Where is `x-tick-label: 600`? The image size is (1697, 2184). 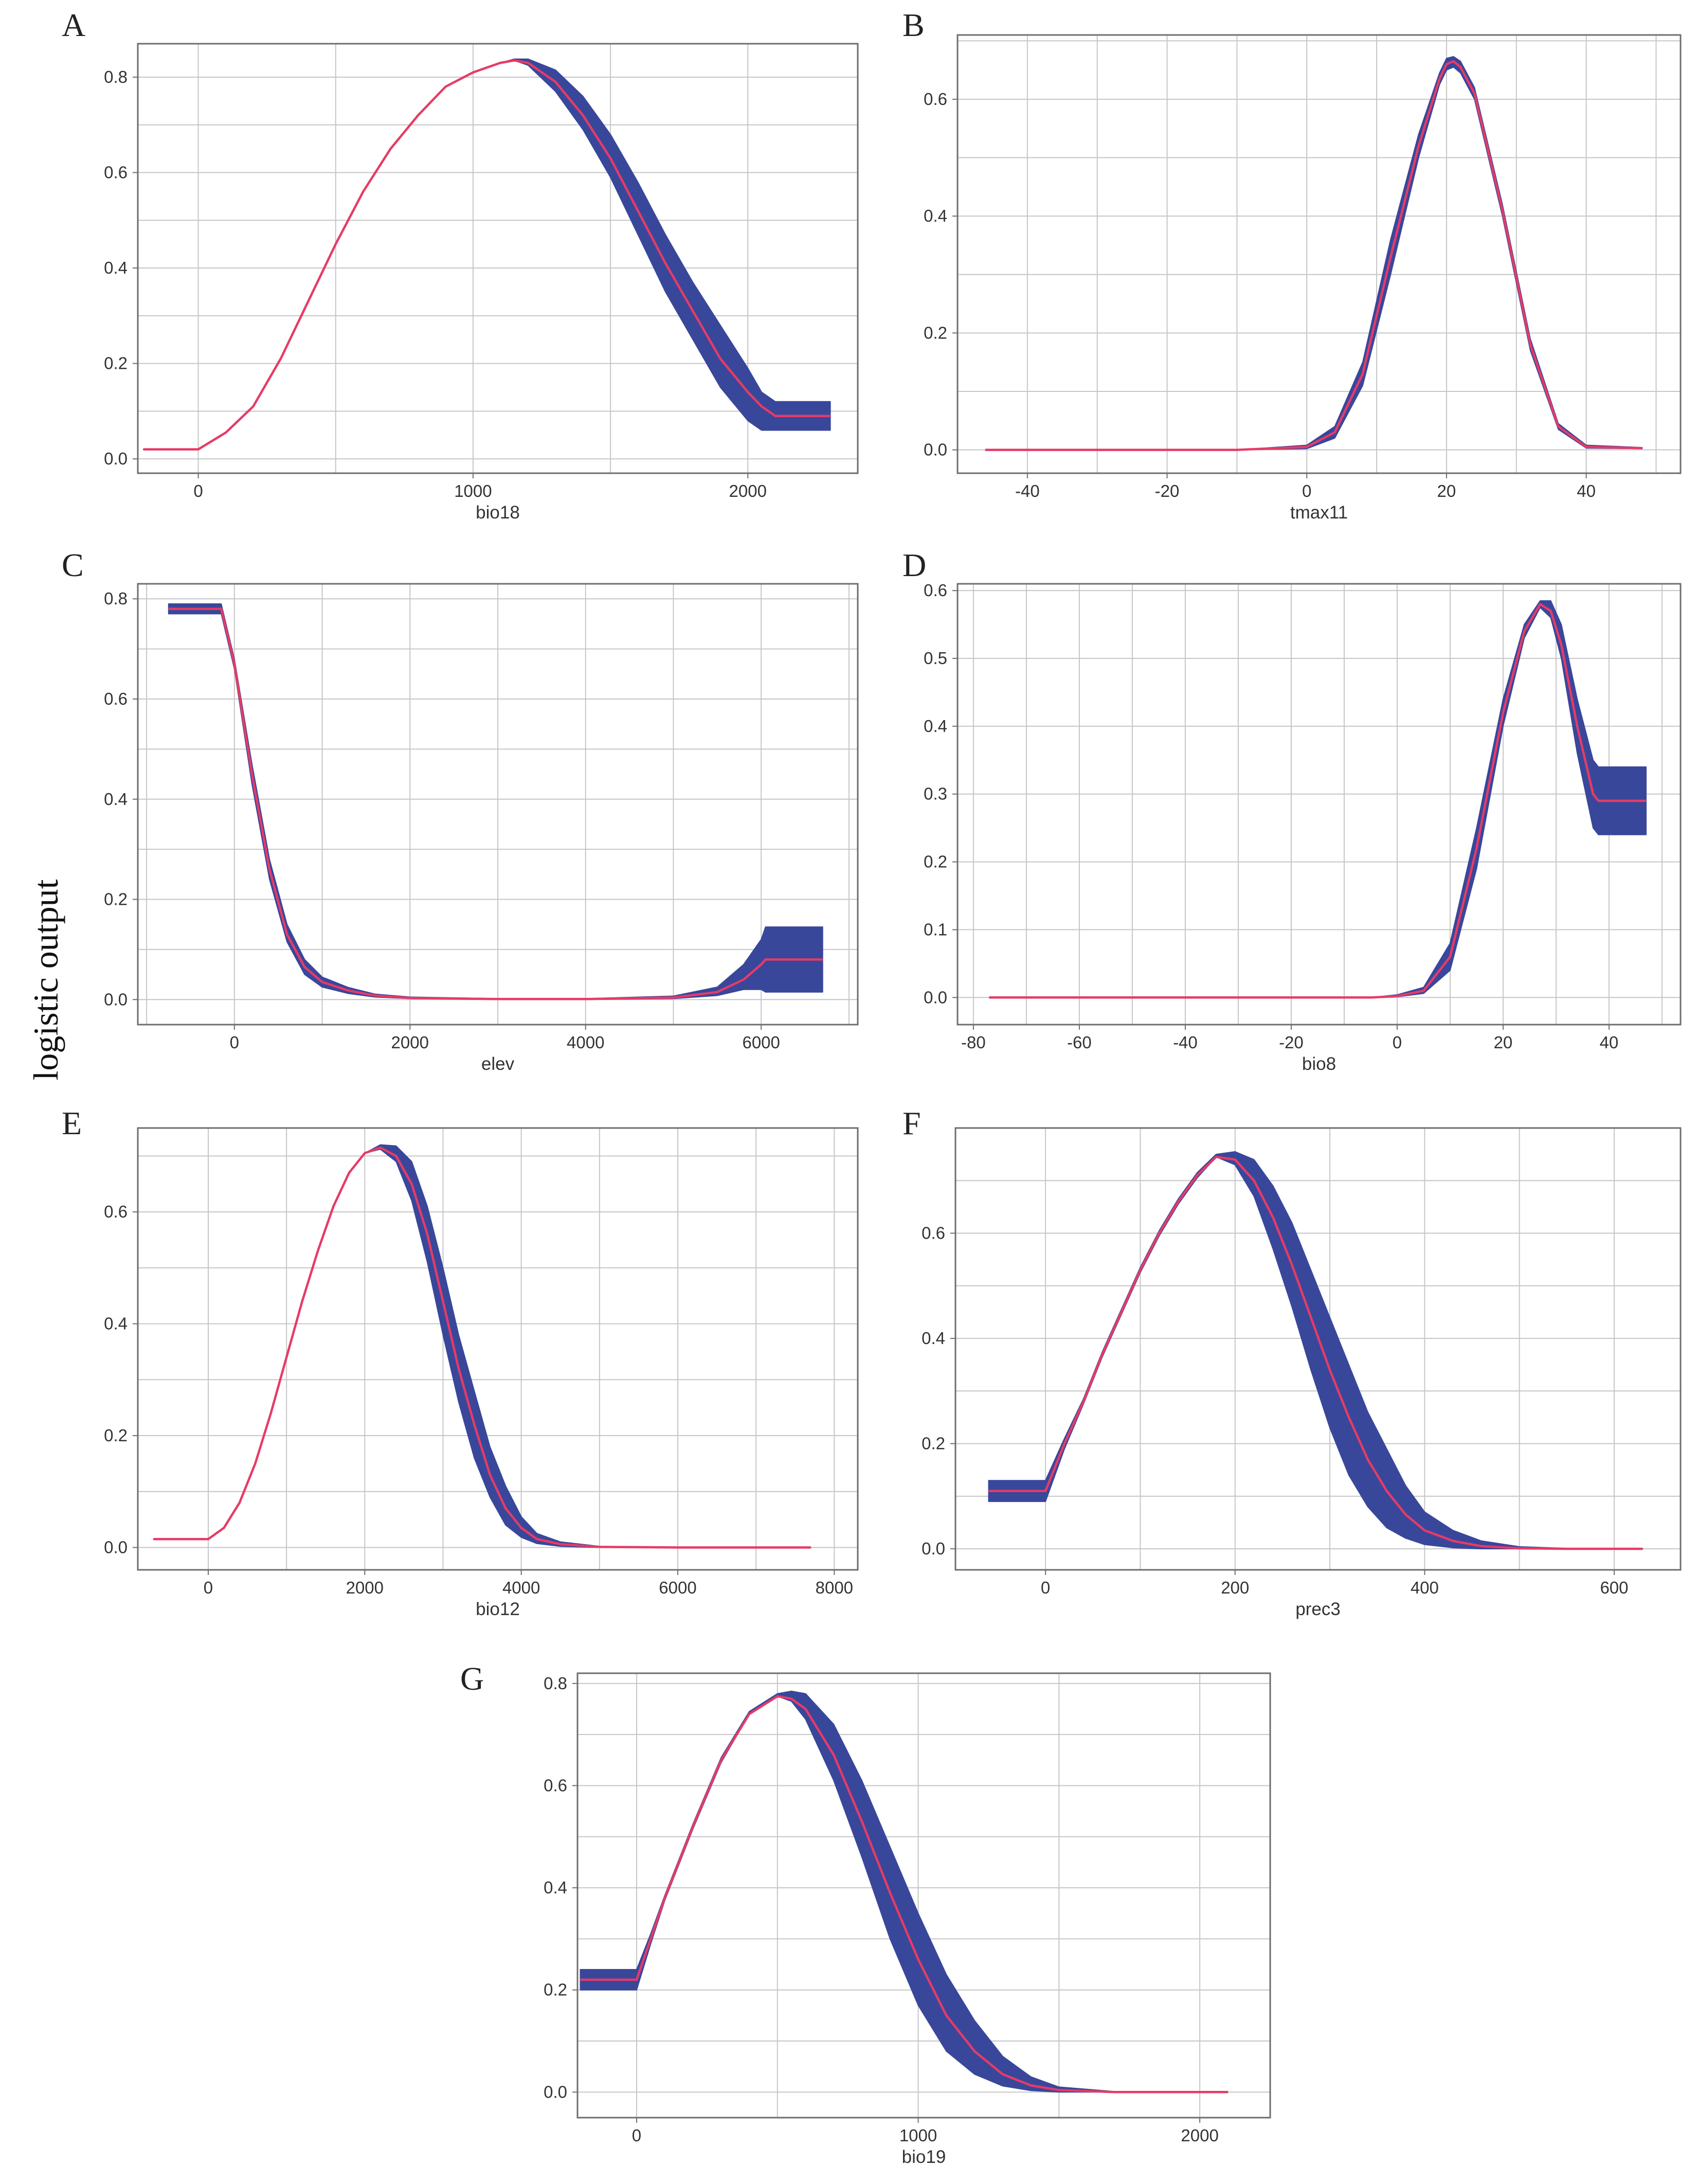
x-tick-label: 600 is located at coordinates (1614, 1587).